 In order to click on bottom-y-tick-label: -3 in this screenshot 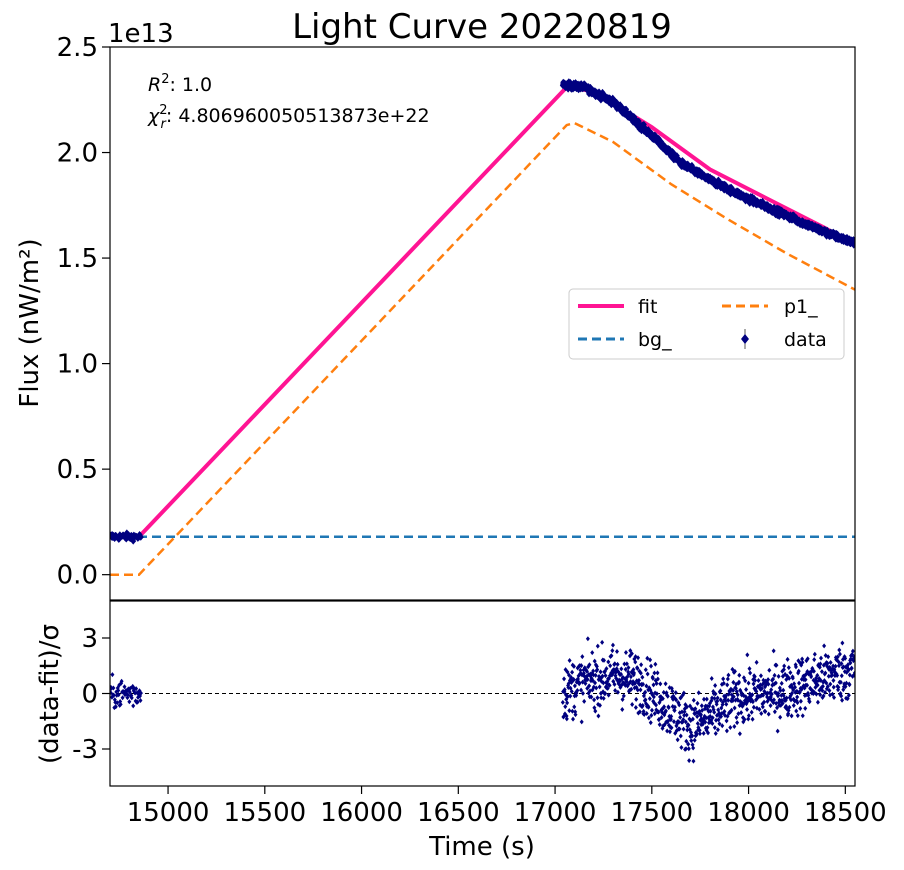, I will do `click(85, 750)`.